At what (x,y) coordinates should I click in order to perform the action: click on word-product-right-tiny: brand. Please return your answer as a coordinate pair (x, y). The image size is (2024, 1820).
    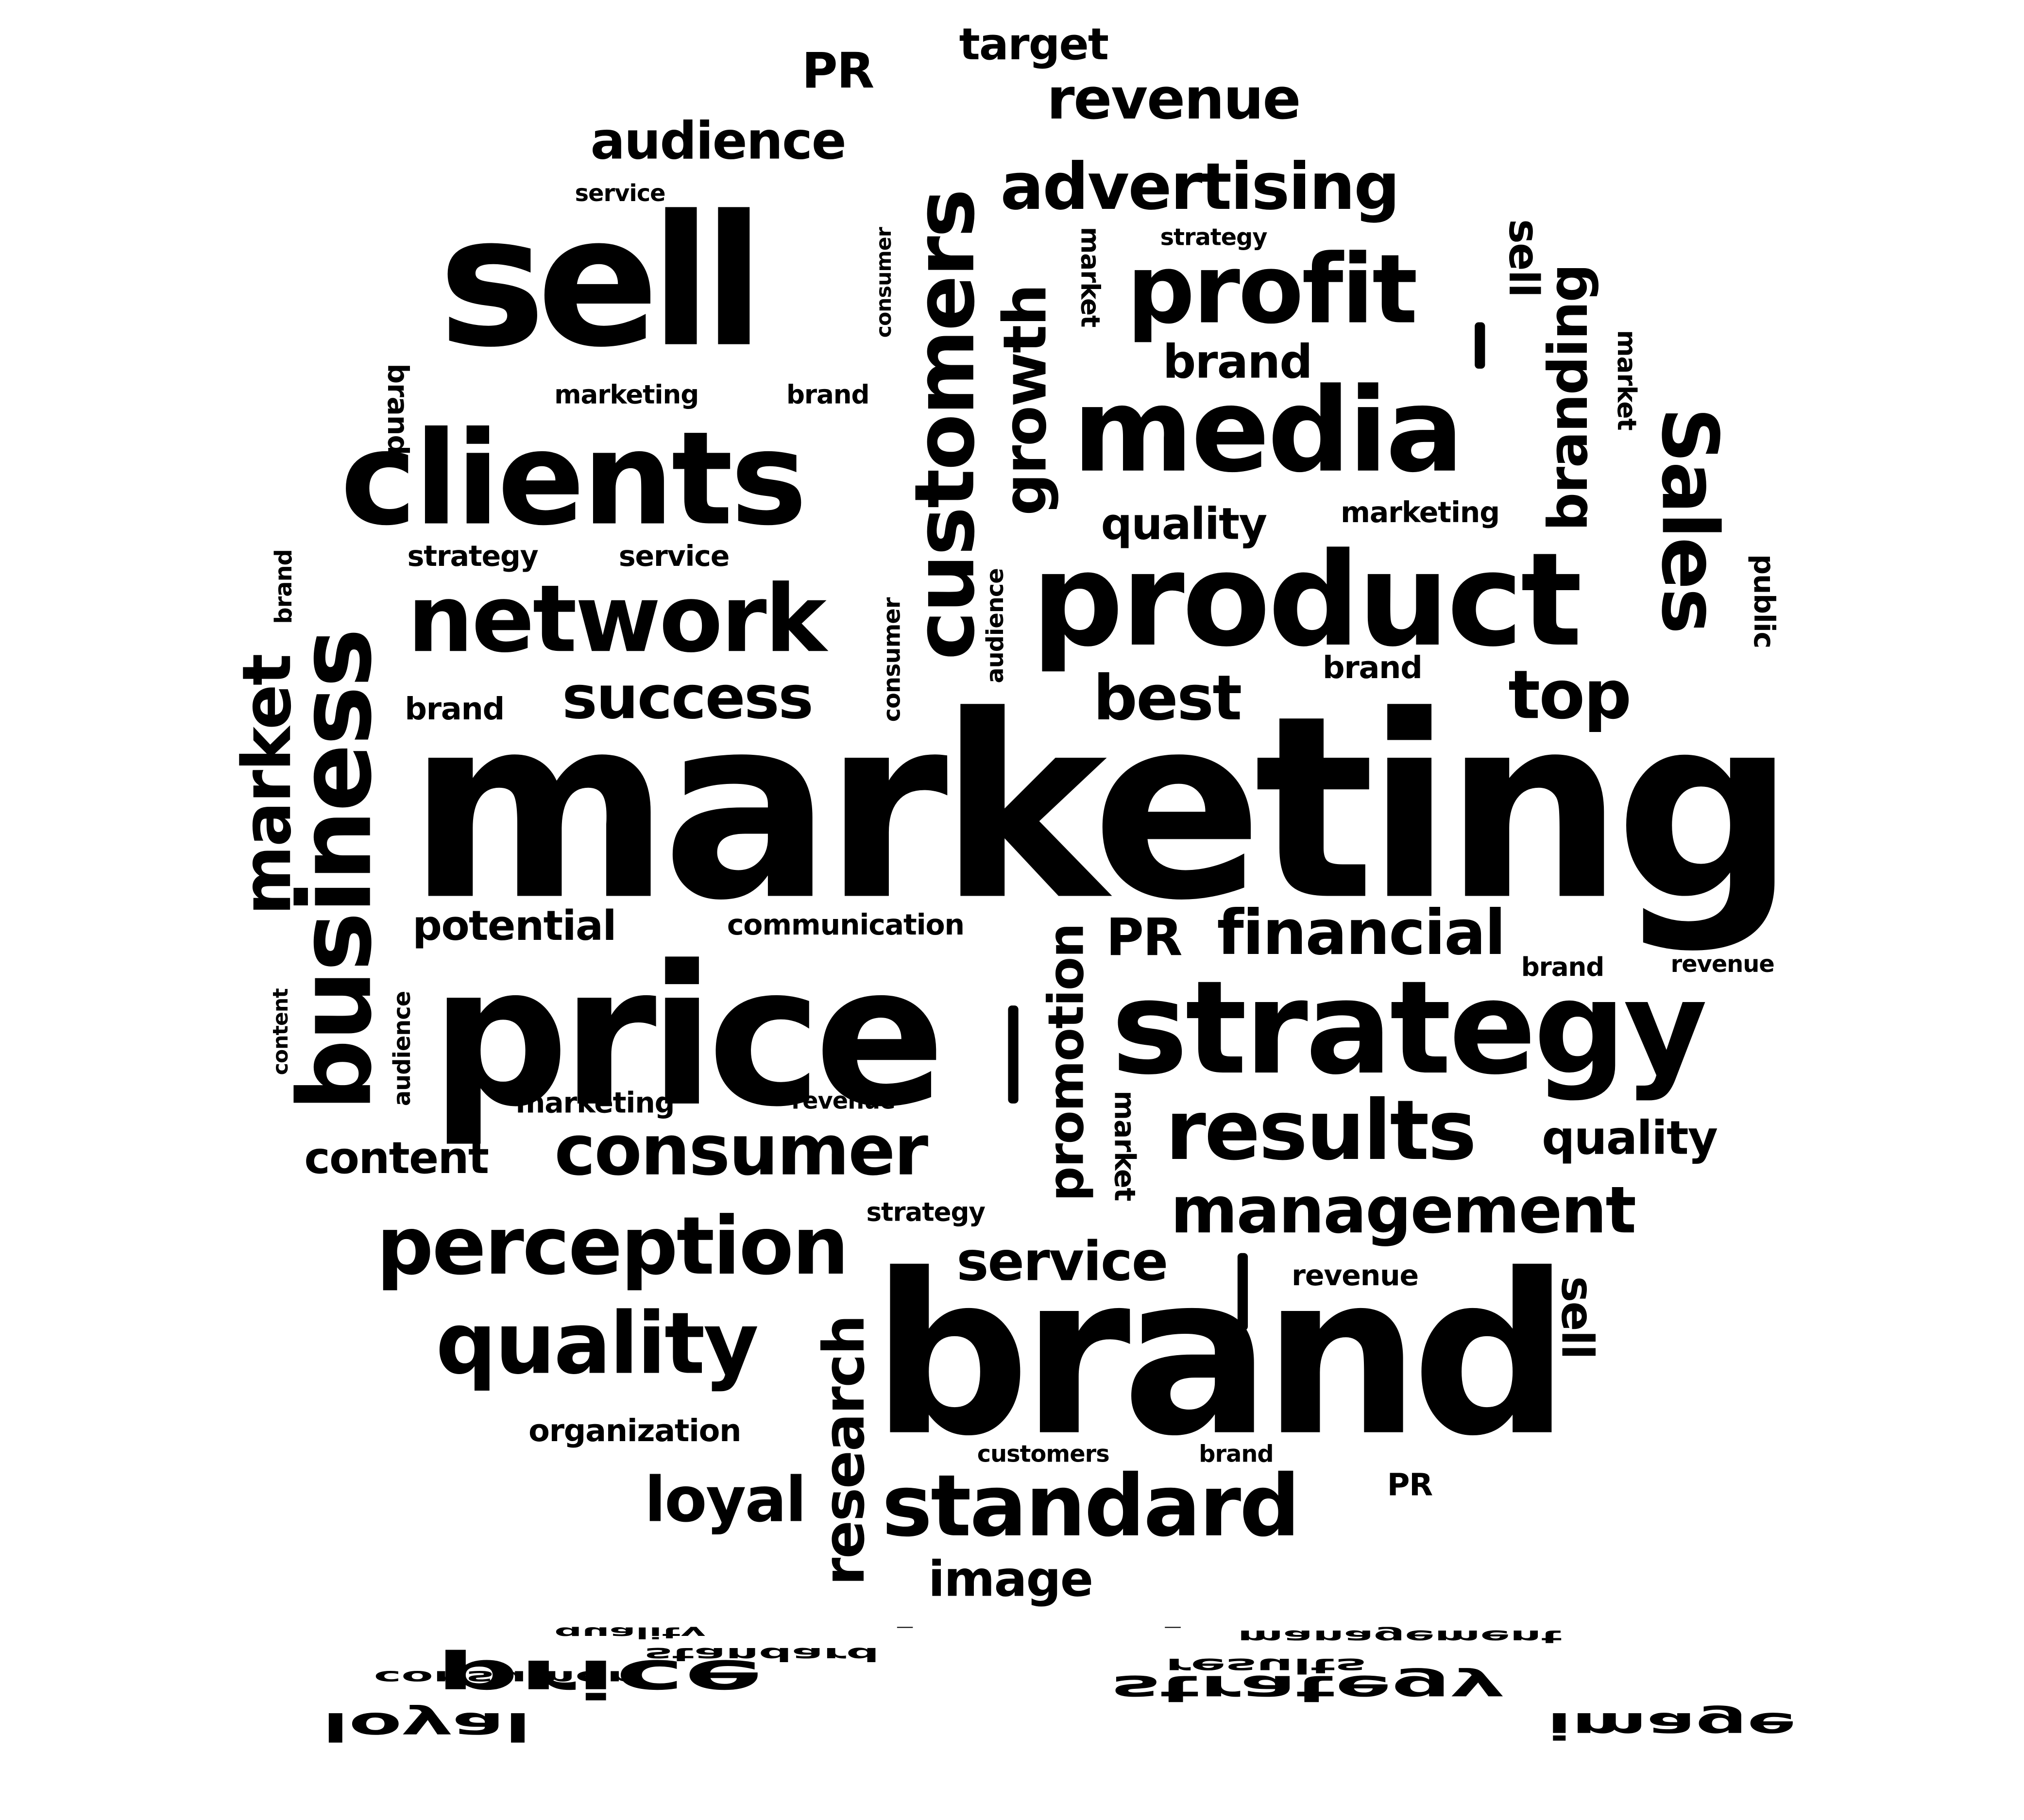
    Looking at the image, I should click on (1563, 967).